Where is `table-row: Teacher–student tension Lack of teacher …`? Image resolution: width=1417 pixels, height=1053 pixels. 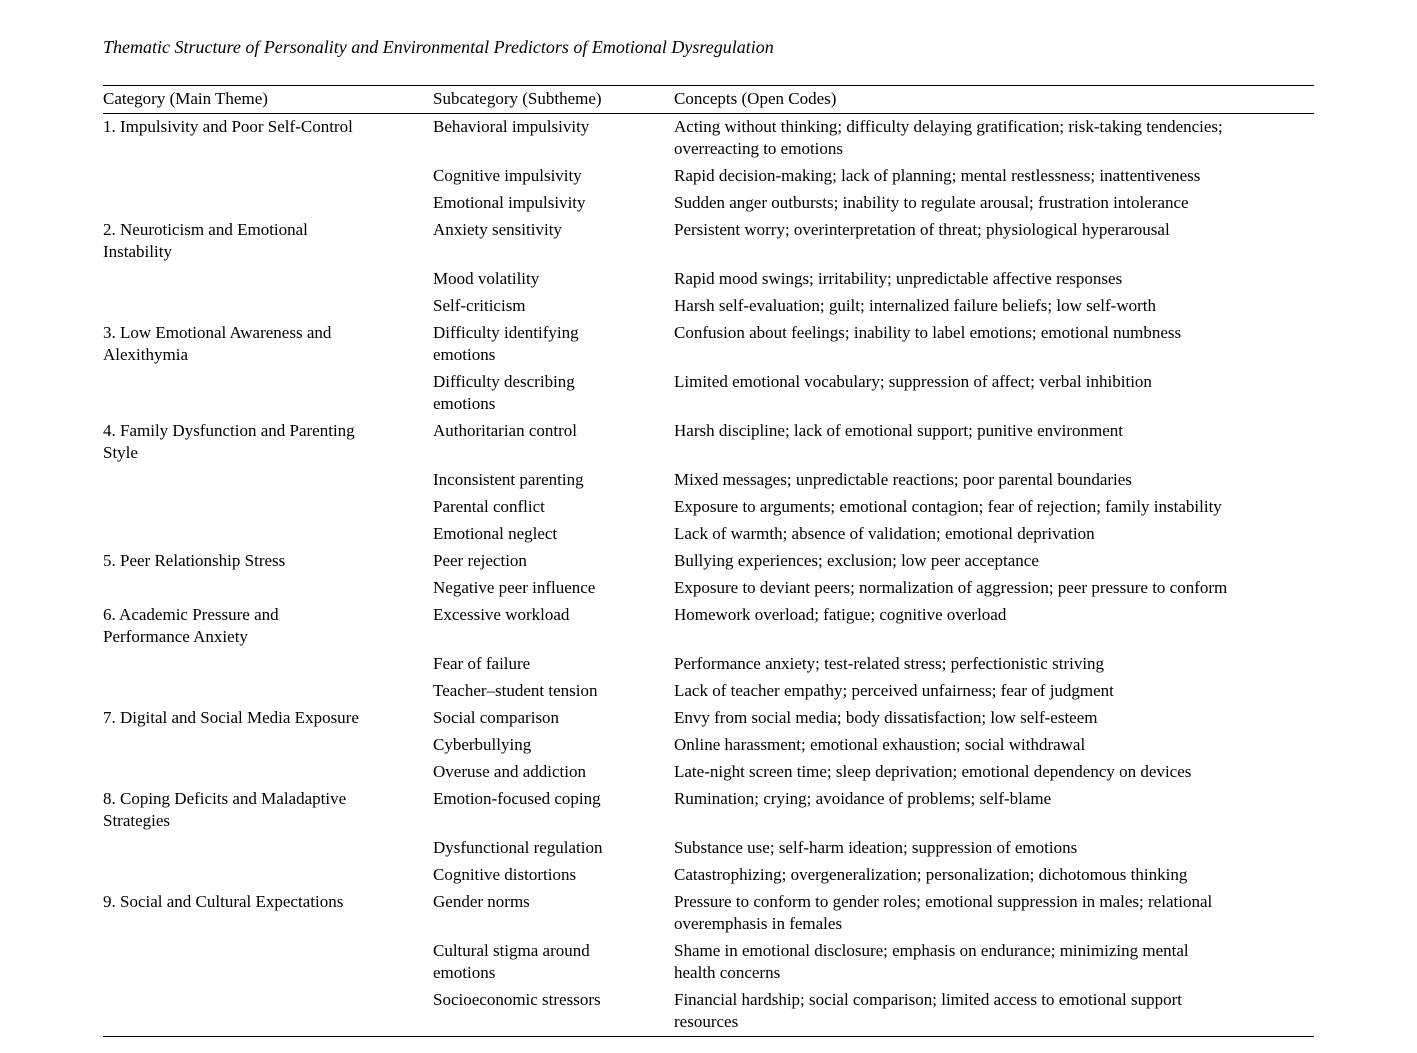
table-row: Teacher–student tension Lack of teacher … is located at coordinates (708, 691).